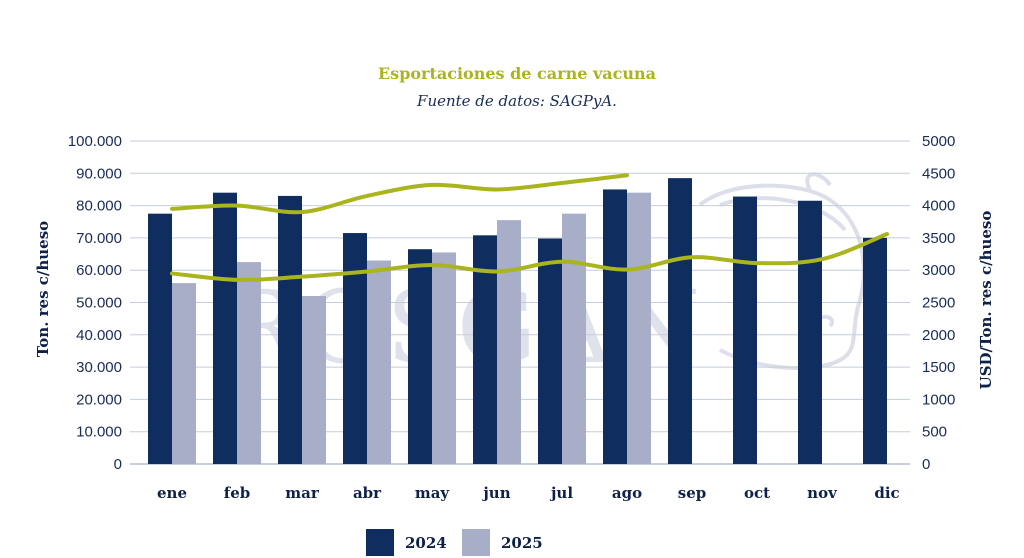  I want to click on bar-2025-jun, so click(509, 342).